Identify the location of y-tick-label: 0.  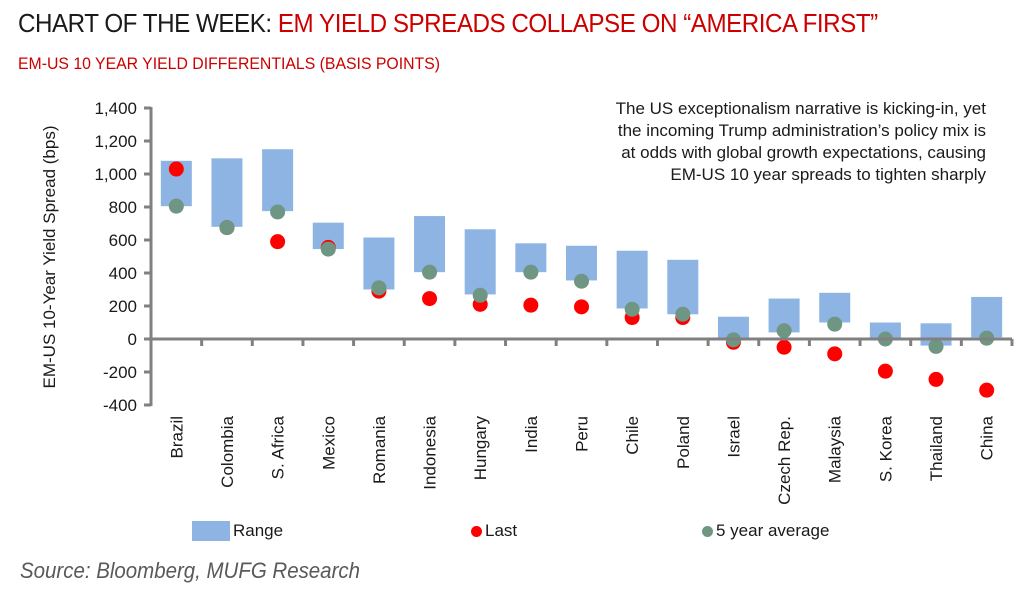
(132, 339).